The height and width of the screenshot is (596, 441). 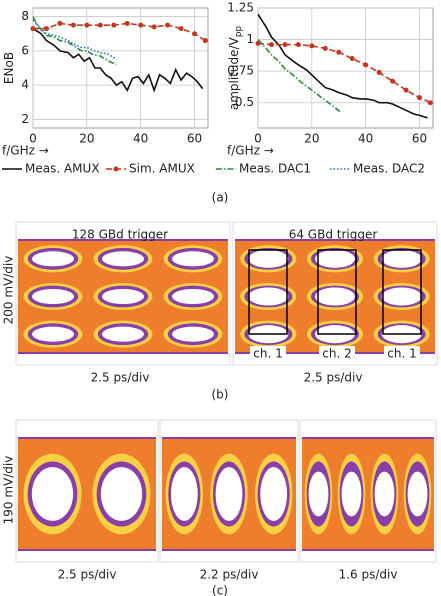 I want to click on plot-area, so click(x=345, y=68).